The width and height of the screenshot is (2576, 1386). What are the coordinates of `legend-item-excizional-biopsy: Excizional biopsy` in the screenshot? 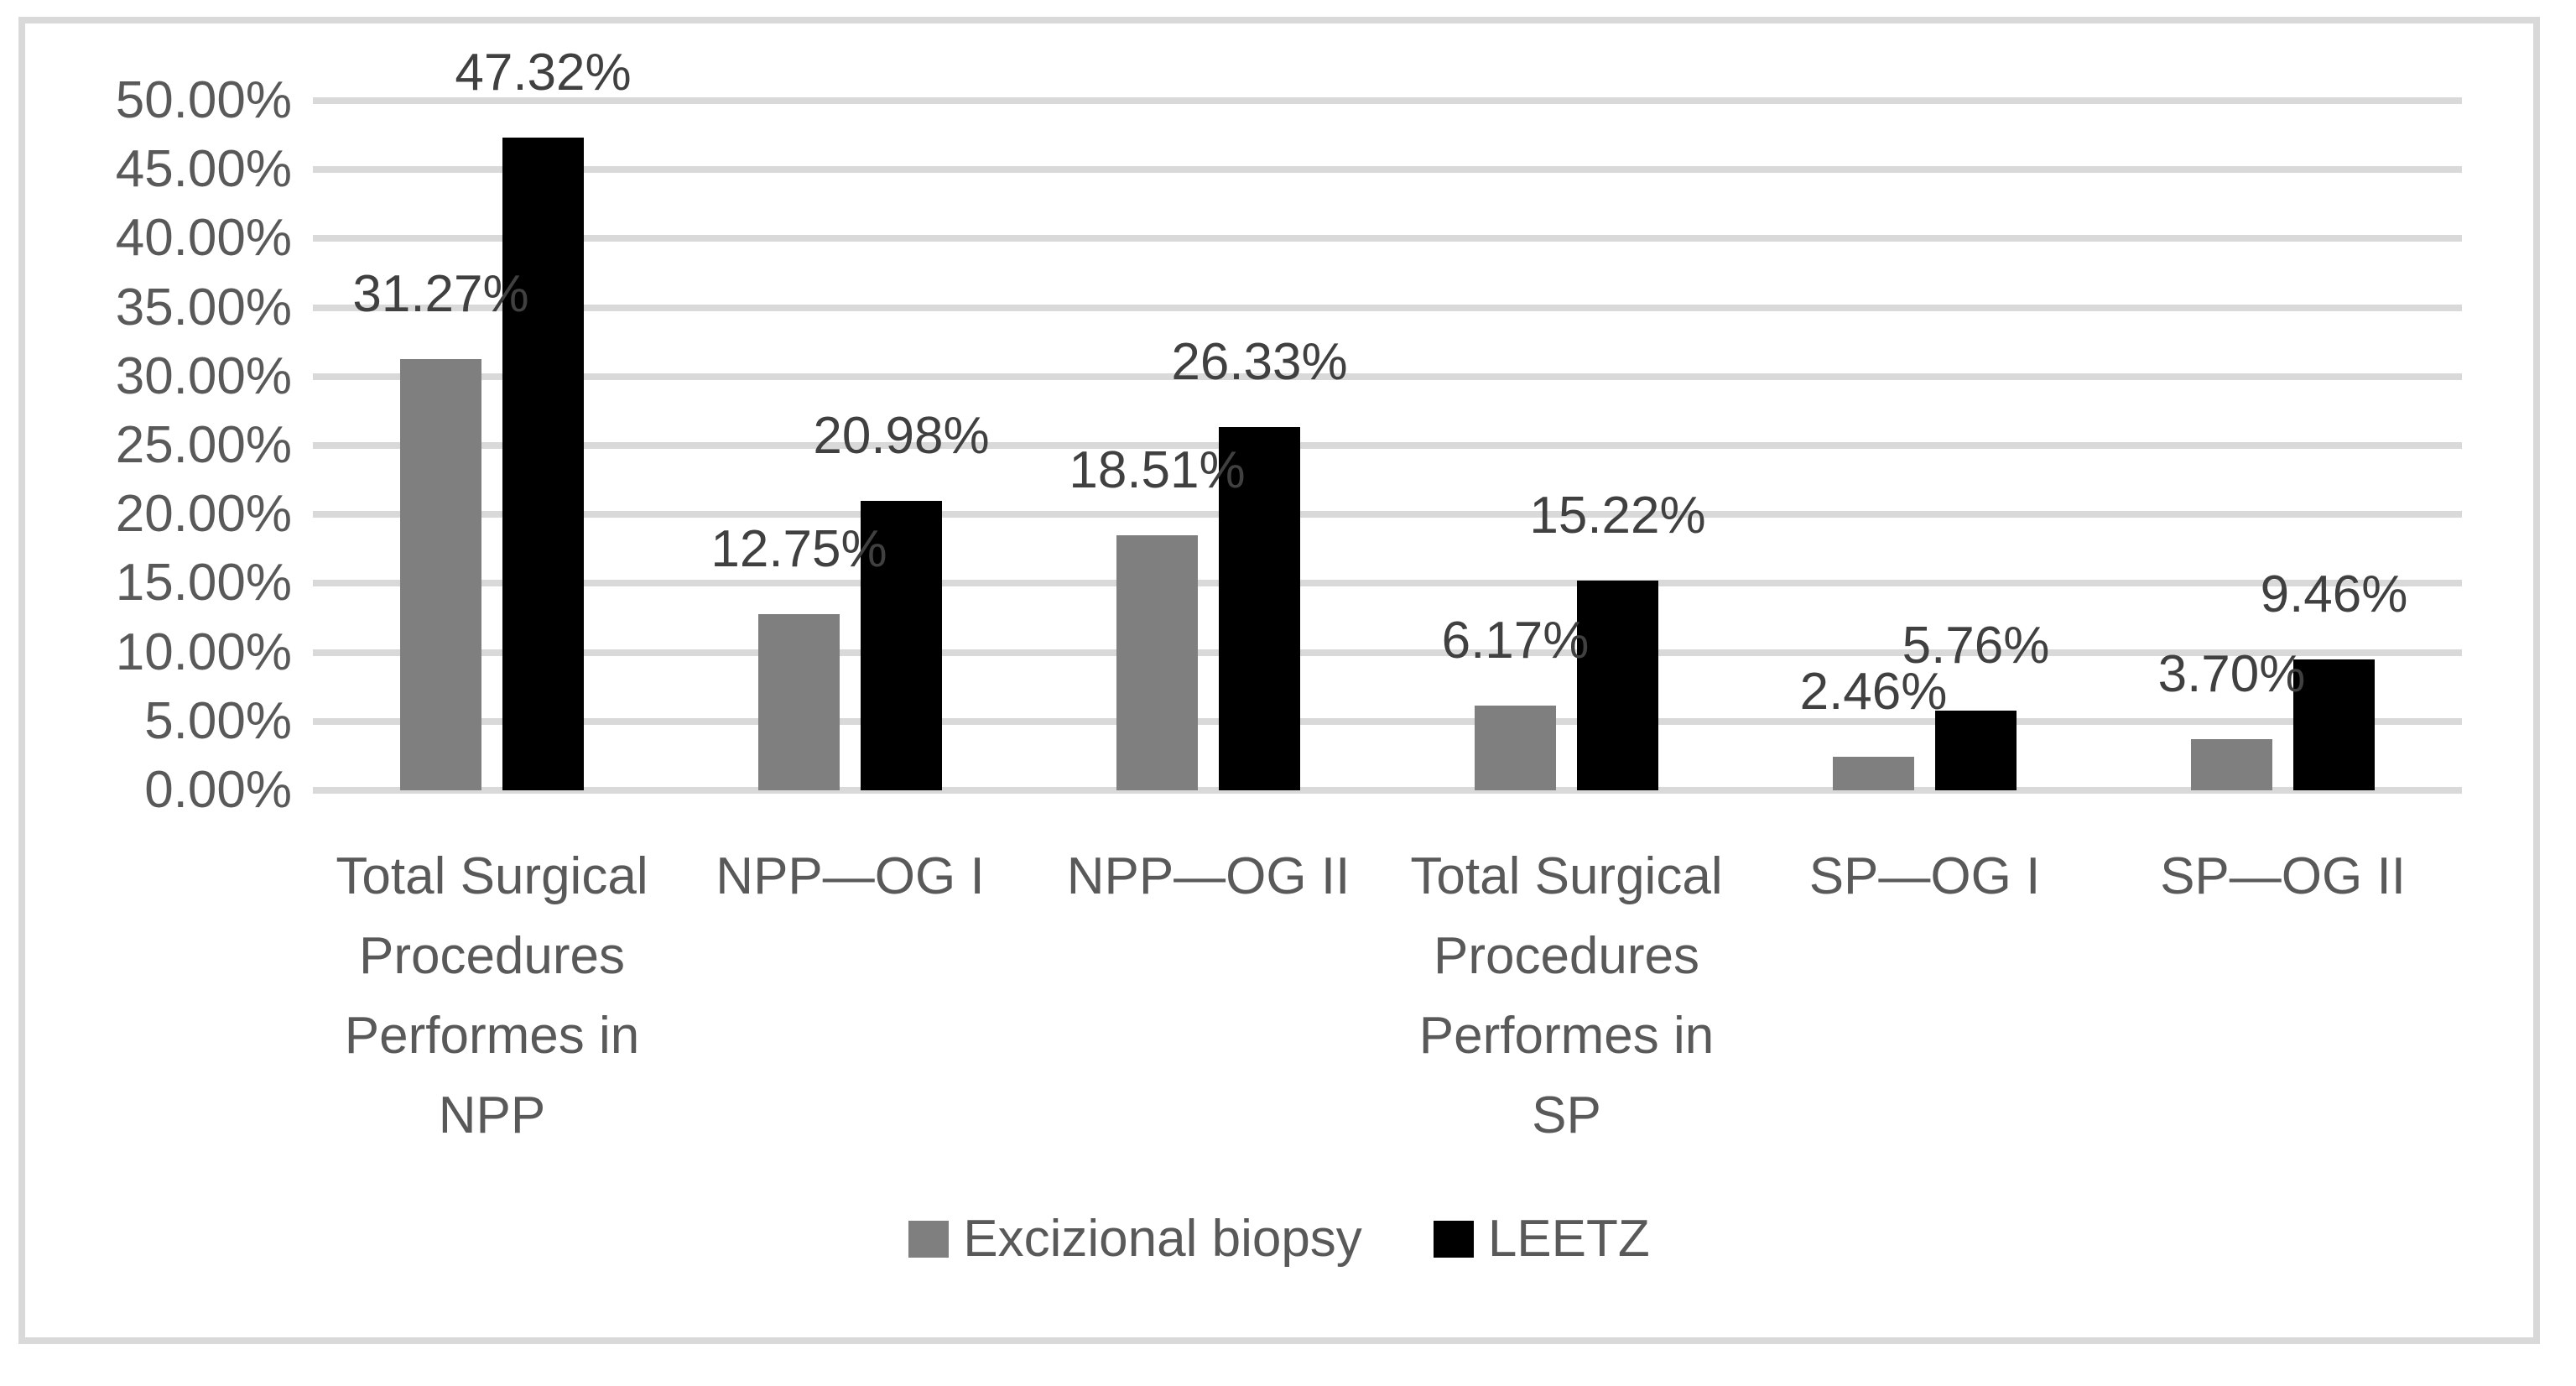 It's located at (1135, 1239).